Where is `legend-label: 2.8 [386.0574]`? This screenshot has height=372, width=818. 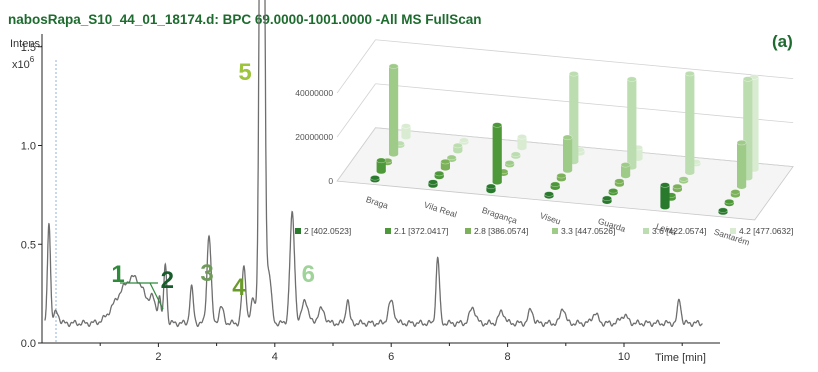
legend-label: 2.8 [386.0574] is located at coordinates (501, 231).